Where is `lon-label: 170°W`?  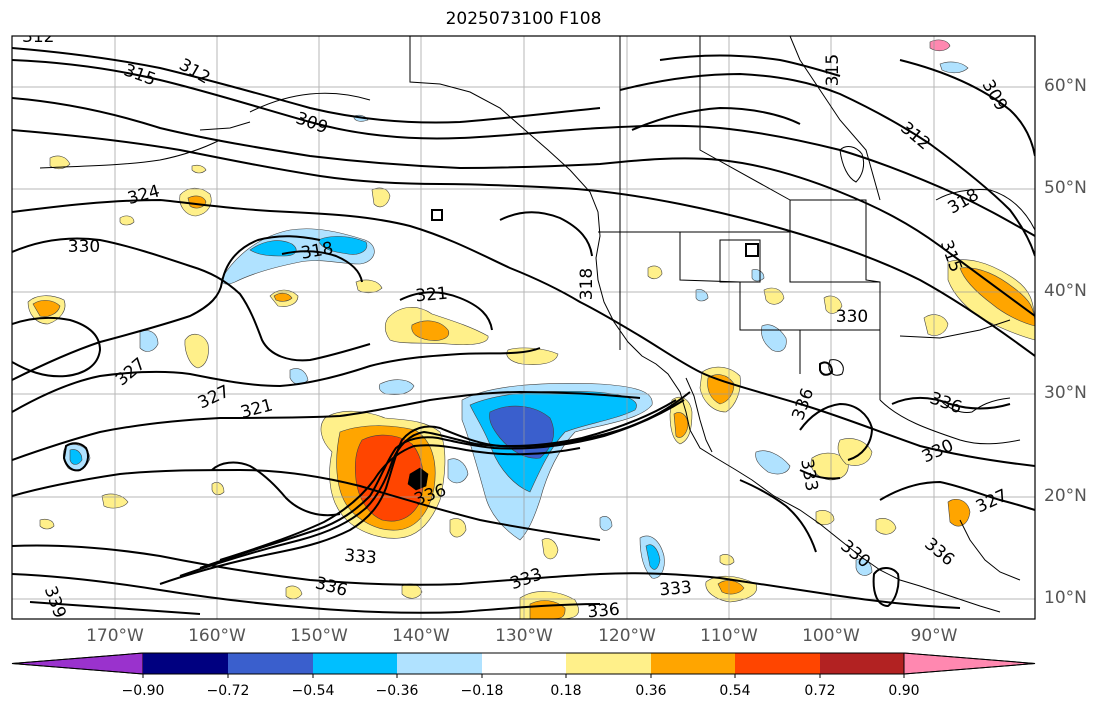
lon-label: 170°W is located at coordinates (115, 636).